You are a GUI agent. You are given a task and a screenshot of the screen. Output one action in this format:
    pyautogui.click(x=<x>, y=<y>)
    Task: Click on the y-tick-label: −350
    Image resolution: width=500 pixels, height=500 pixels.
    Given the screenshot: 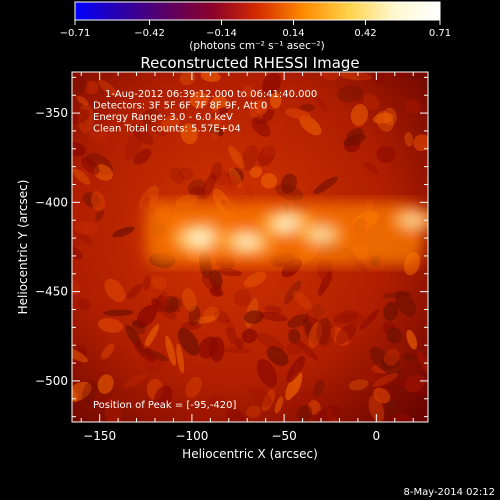 What is the action you would take?
    pyautogui.click(x=51, y=113)
    